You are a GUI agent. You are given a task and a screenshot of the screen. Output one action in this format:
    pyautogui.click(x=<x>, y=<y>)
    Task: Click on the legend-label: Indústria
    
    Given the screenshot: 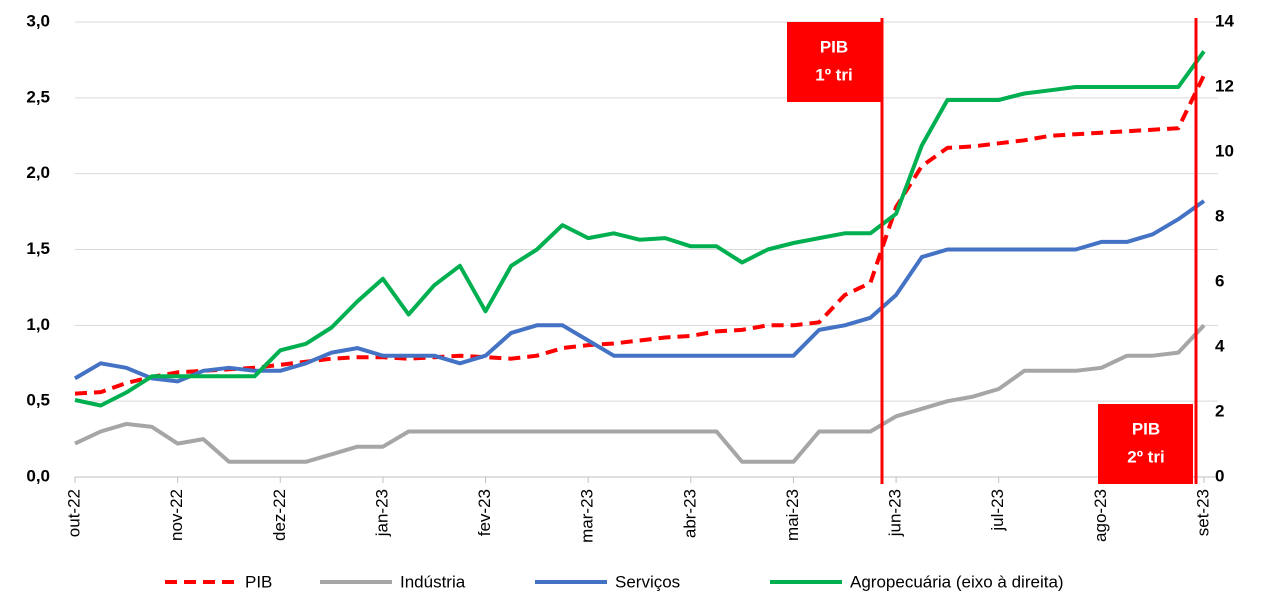 What is the action you would take?
    pyautogui.click(x=433, y=581)
    